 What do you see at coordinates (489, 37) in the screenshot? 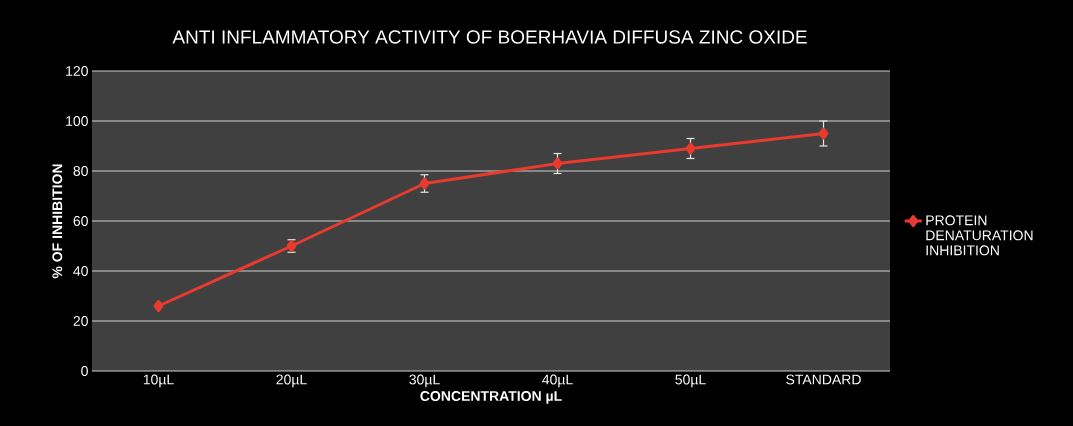
I see `chart-title: ANTI INFLAMMATORY ACTIVITY OF BOERHAVIA DIFFUSA ZINC OXIDE` at bounding box center [489, 37].